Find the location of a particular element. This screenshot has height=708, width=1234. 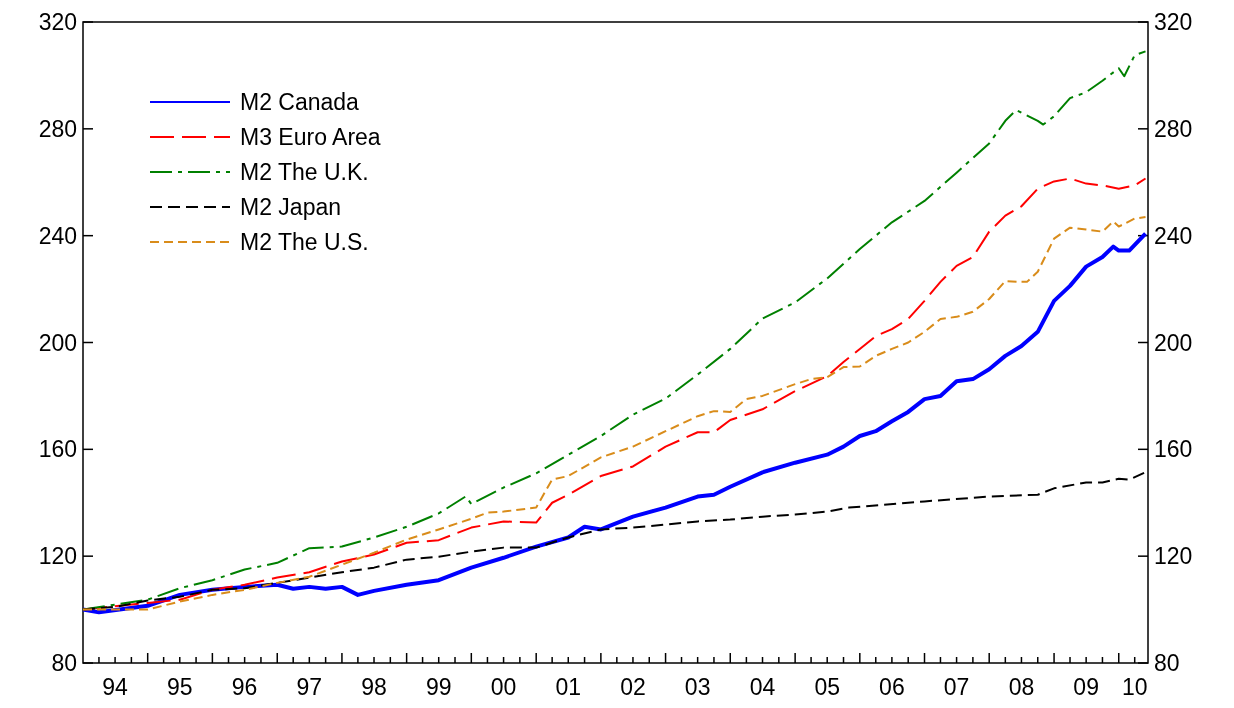

x-tick-label: 95 is located at coordinates (179, 687).